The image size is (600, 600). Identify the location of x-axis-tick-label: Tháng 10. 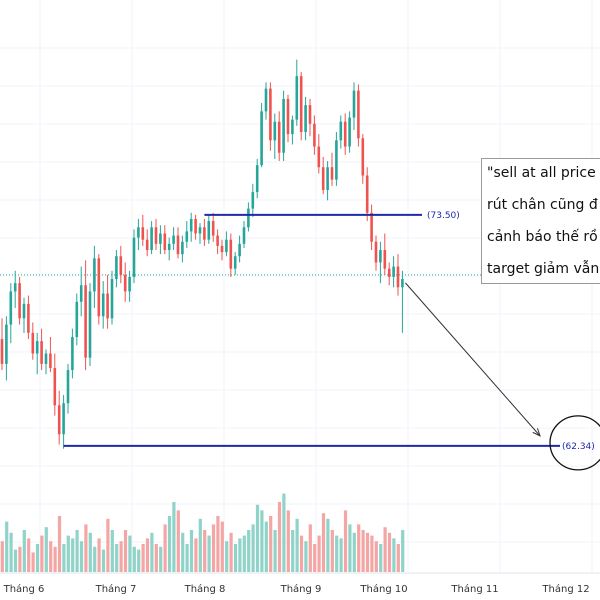
(383, 589).